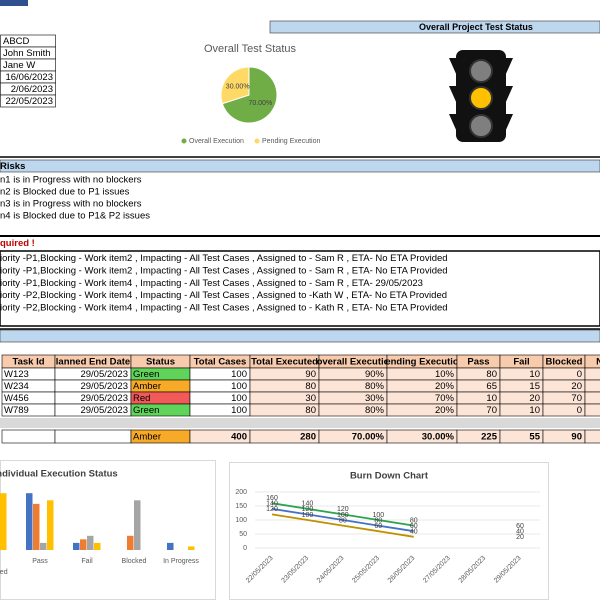  I want to click on table-text: 30%, so click(375, 398).